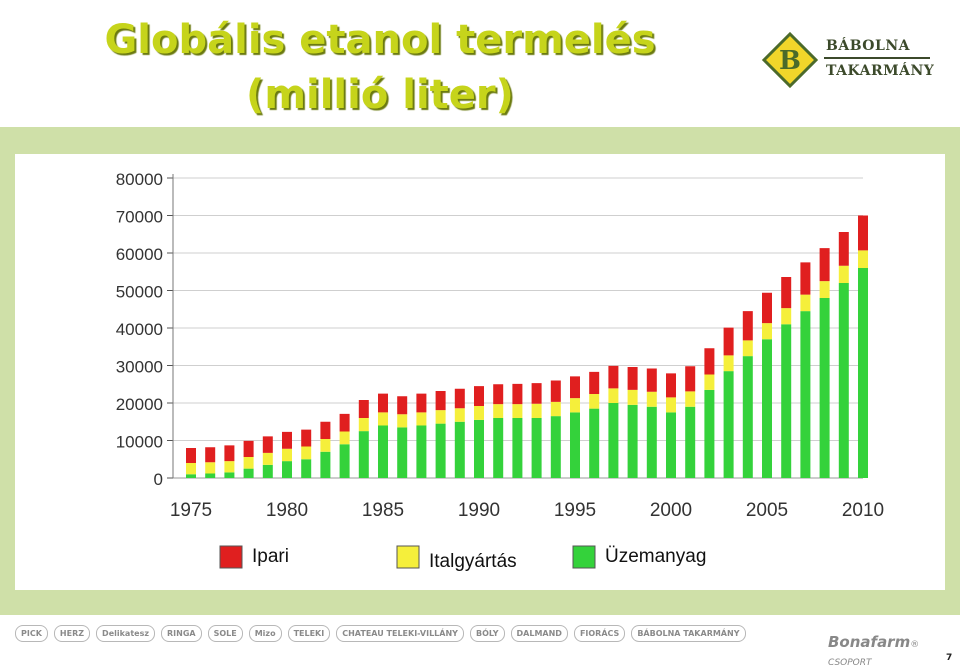 This screenshot has width=960, height=669. What do you see at coordinates (287, 510) in the screenshot?
I see `x-tick-label: 1980` at bounding box center [287, 510].